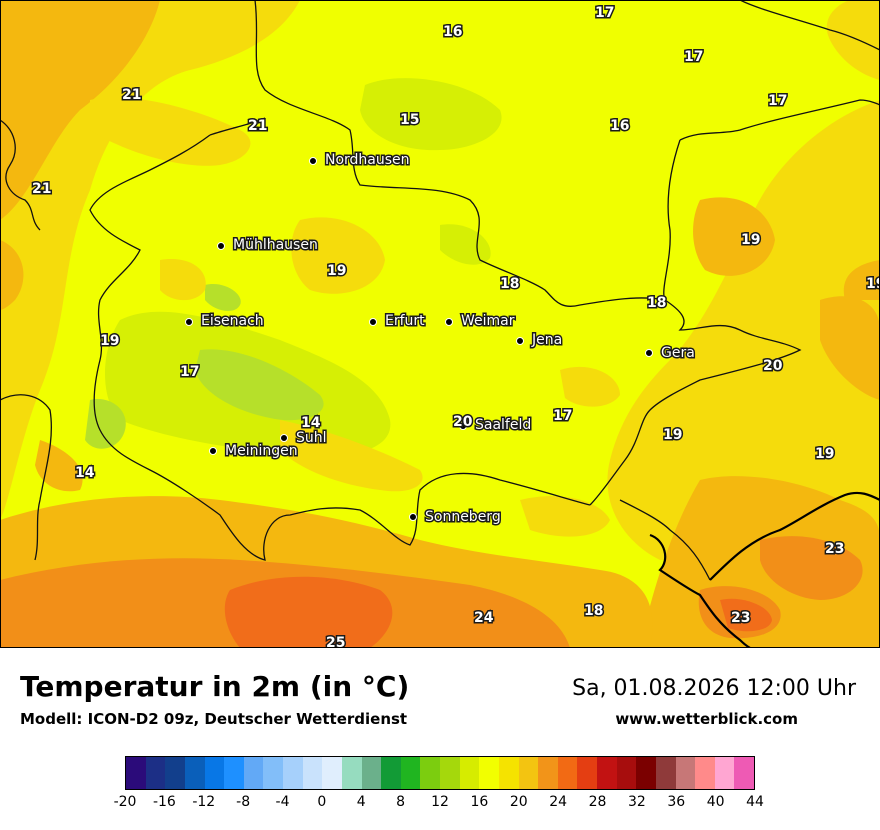  What do you see at coordinates (440, 802) in the screenshot?
I see `color-scale-tick-label: 12` at bounding box center [440, 802].